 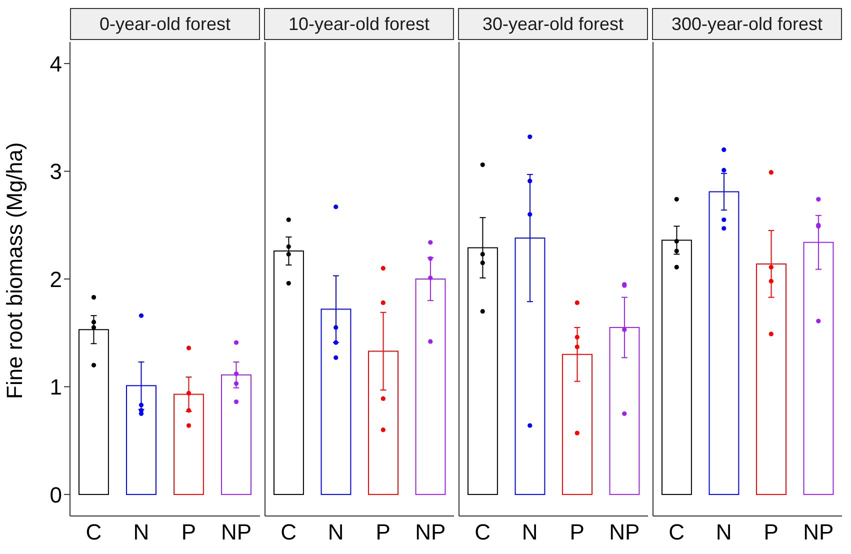 I want to click on chart-title: 30-year-old forest, so click(x=553, y=24).